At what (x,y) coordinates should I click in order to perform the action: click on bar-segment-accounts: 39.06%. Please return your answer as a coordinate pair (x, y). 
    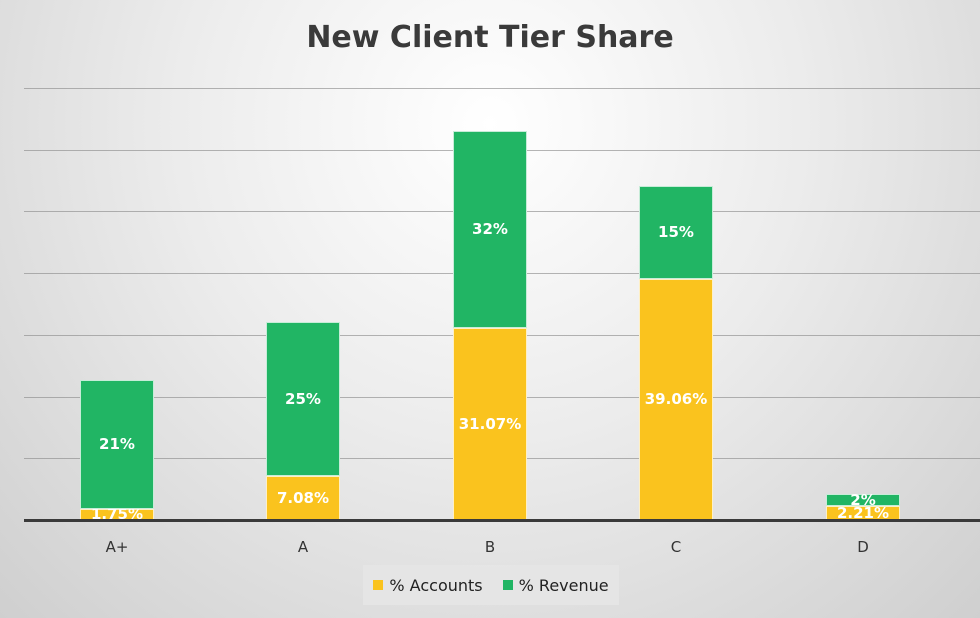
    Looking at the image, I should click on (676, 399).